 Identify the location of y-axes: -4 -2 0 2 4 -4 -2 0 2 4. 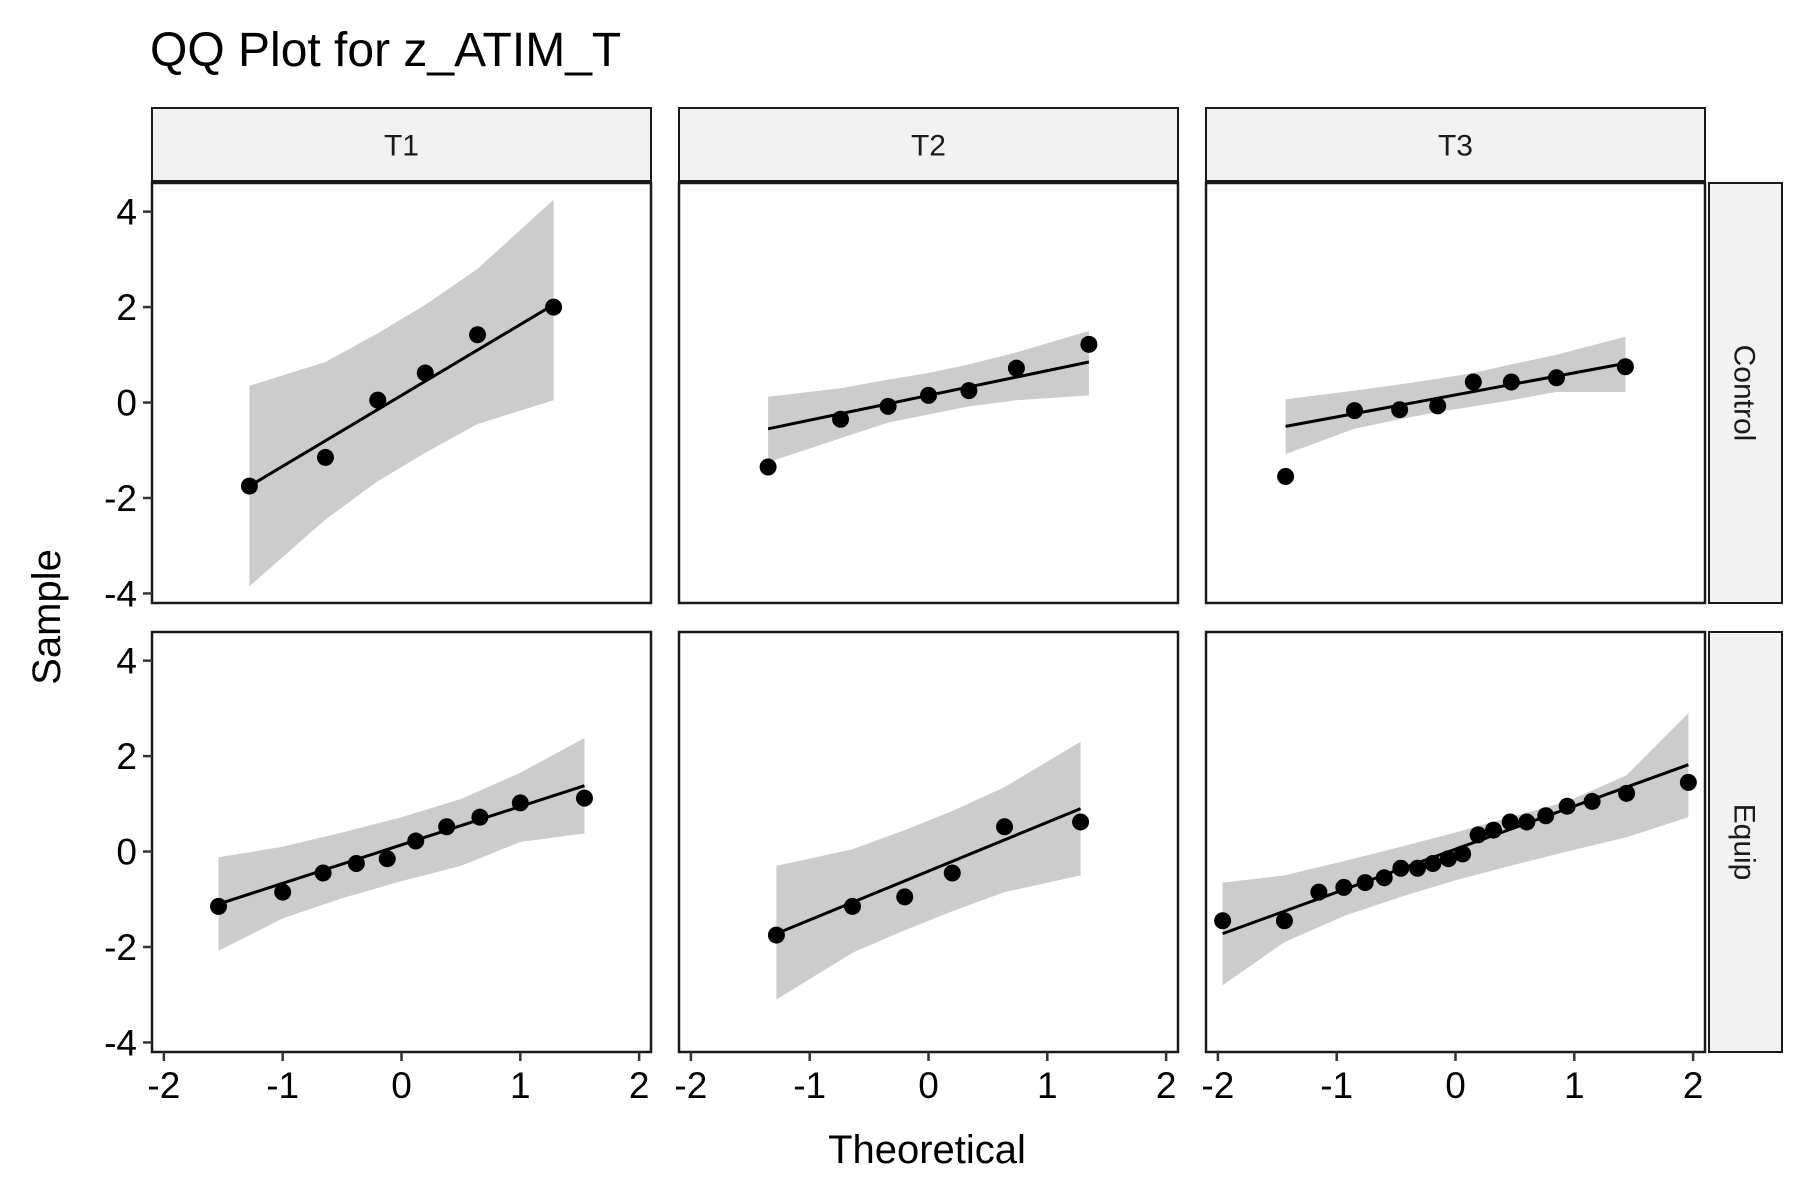
(128, 627).